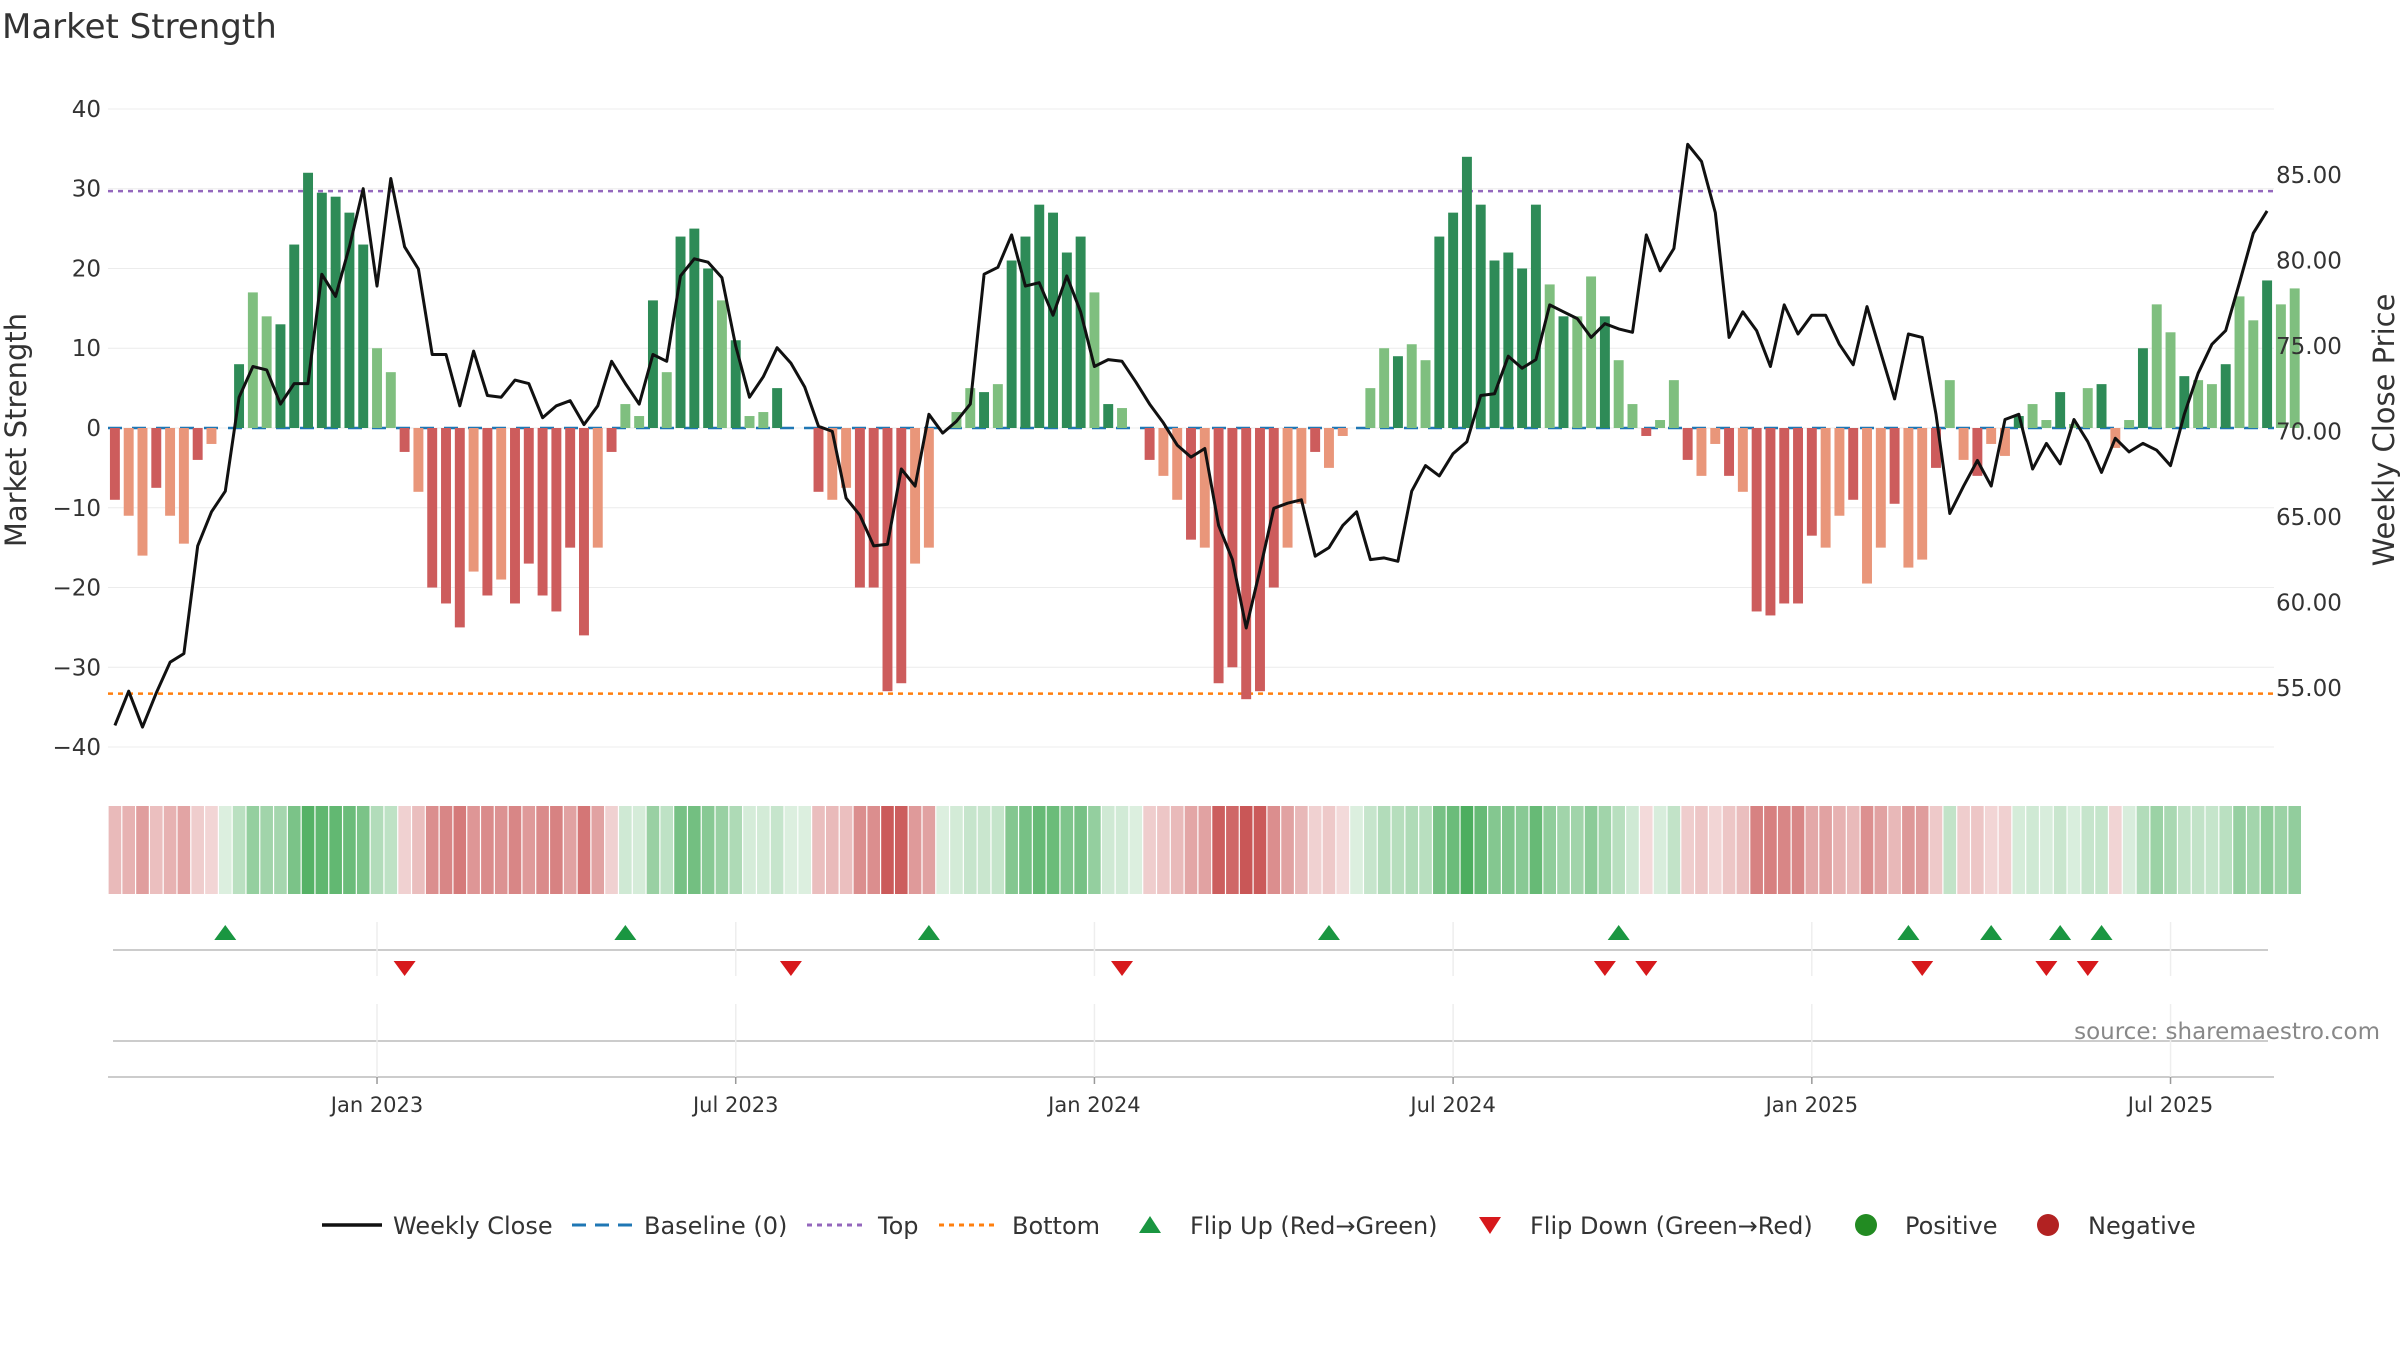 This screenshot has width=2400, height=1350. I want to click on y-tick-label: −30, so click(76, 668).